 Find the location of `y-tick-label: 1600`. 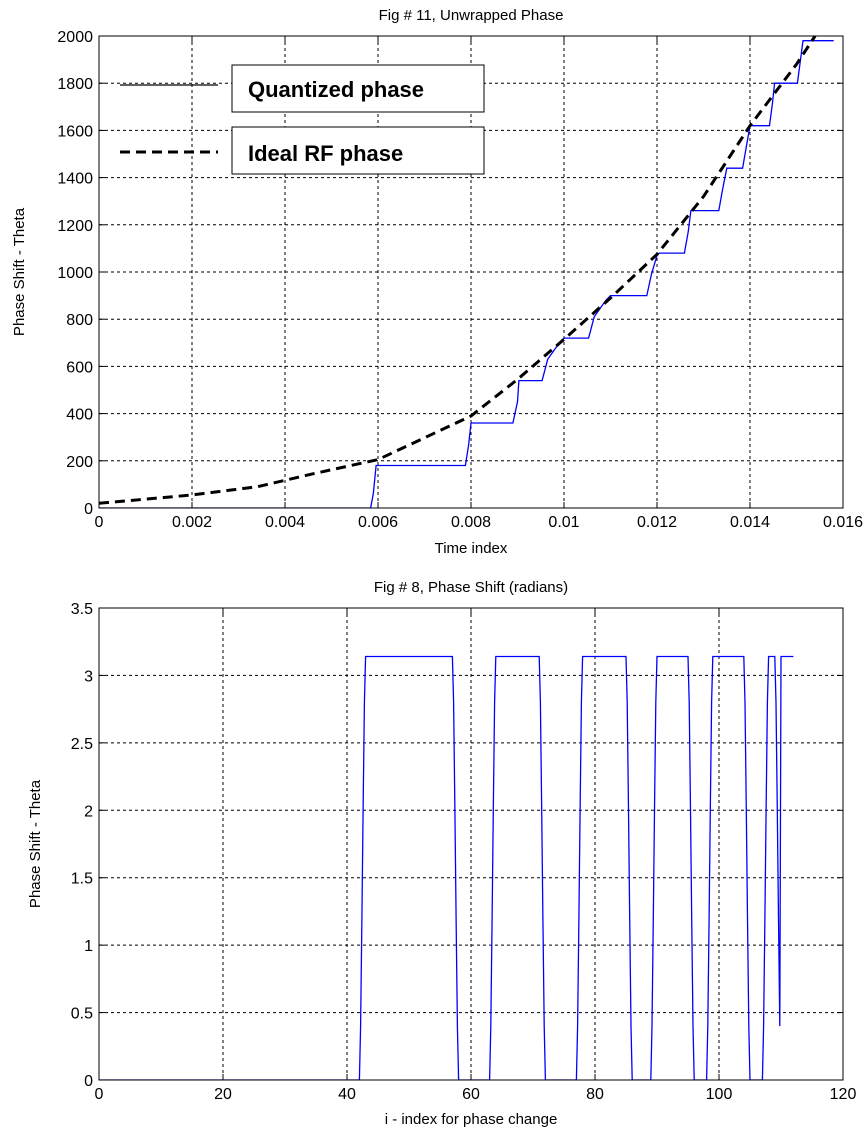

y-tick-label: 1600 is located at coordinates (75, 131).